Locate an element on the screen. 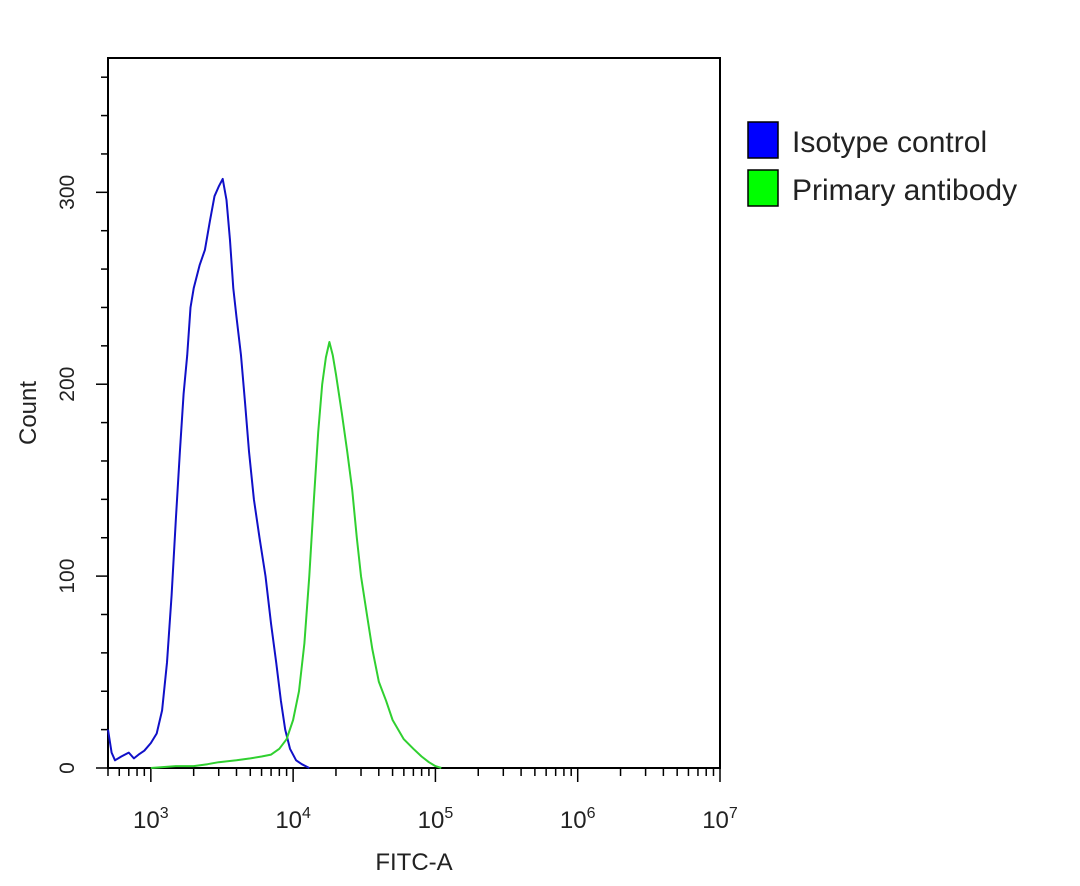 The height and width of the screenshot is (886, 1080). y-axis-label: Count is located at coordinates (28, 413).